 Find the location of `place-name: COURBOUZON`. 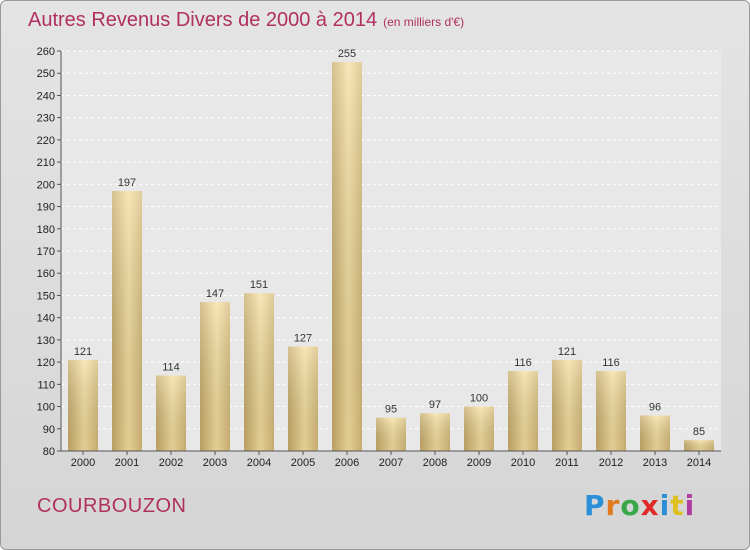

place-name: COURBOUZON is located at coordinates (112, 506).